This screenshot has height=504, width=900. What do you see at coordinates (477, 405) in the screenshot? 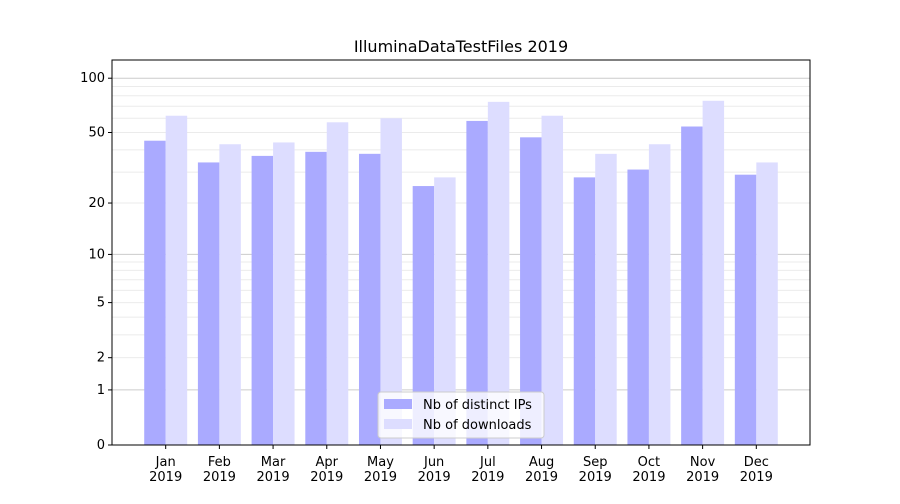
I see `legend-label: Nb of distinct IPs` at bounding box center [477, 405].